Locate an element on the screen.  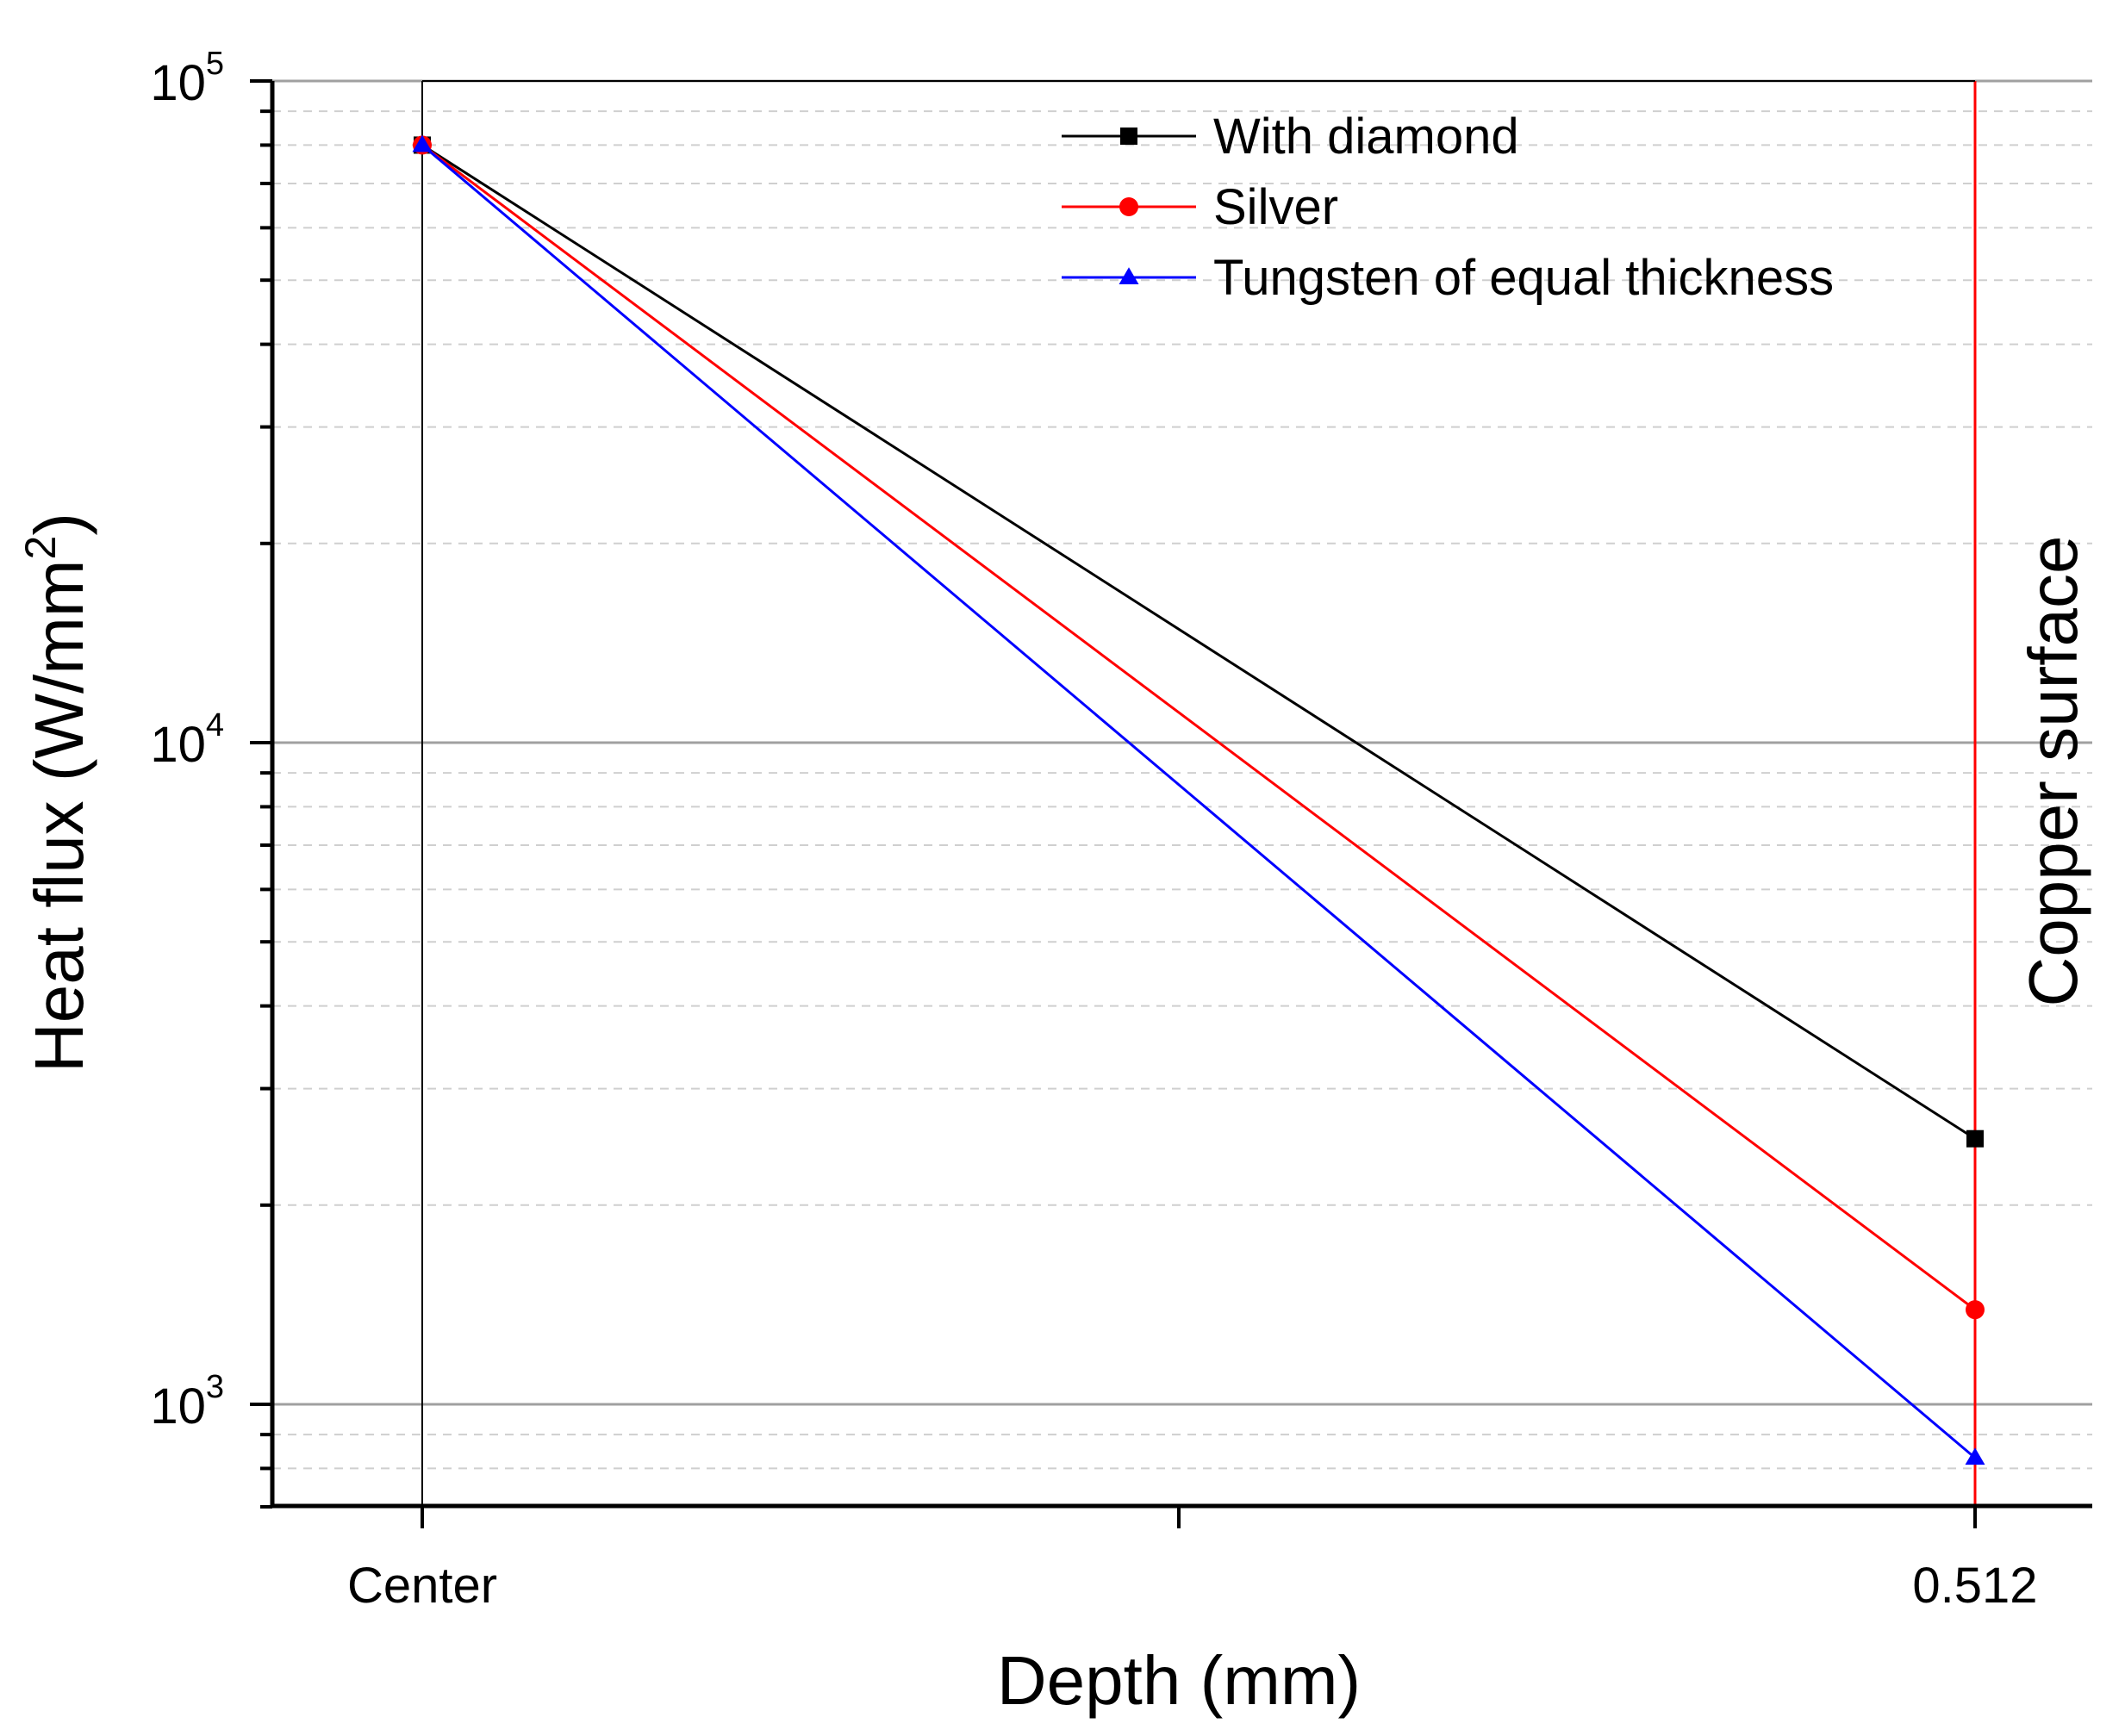
y-tick-label: 10⁴ is located at coordinates (187, 740).